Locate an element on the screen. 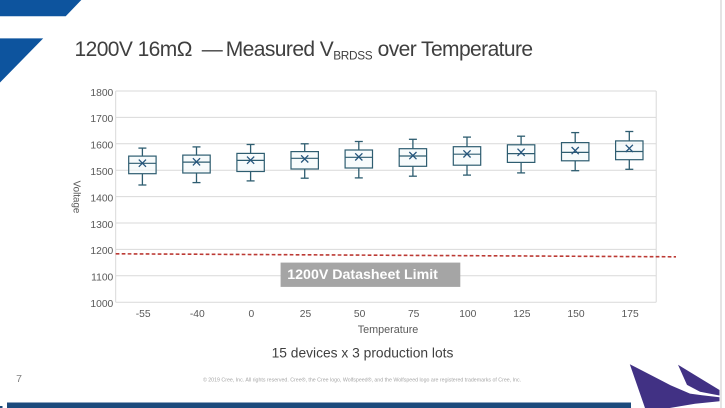 This screenshot has height=408, width=725. svg-text: 125 is located at coordinates (521, 314).